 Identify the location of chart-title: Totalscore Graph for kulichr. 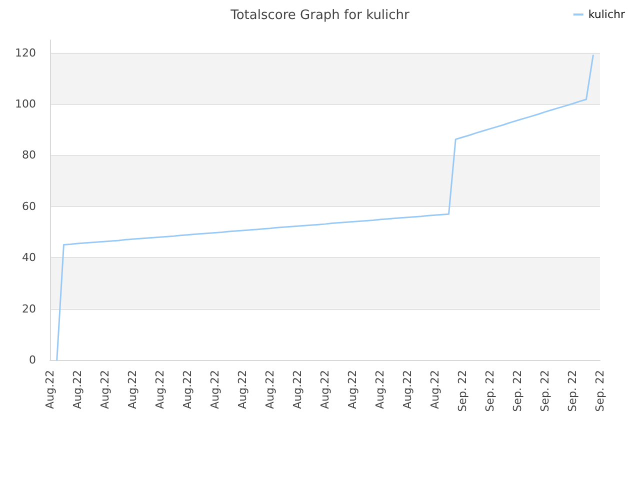
(320, 15).